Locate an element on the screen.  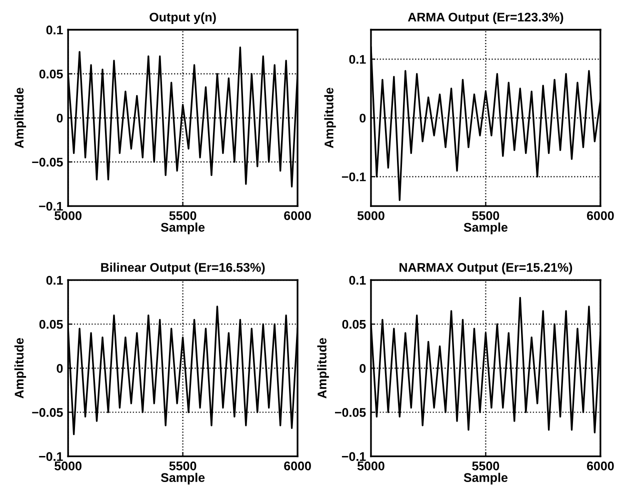
chart-title: Bilinear Output (Er=16.53%) is located at coordinates (183, 268).